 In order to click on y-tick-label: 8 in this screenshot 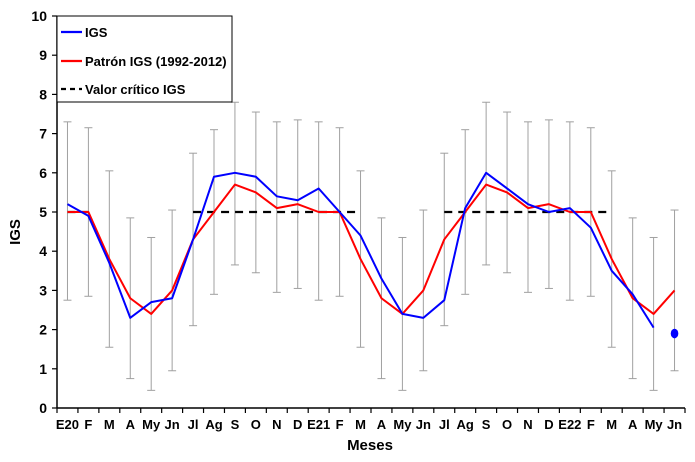, I will do `click(43, 94)`.